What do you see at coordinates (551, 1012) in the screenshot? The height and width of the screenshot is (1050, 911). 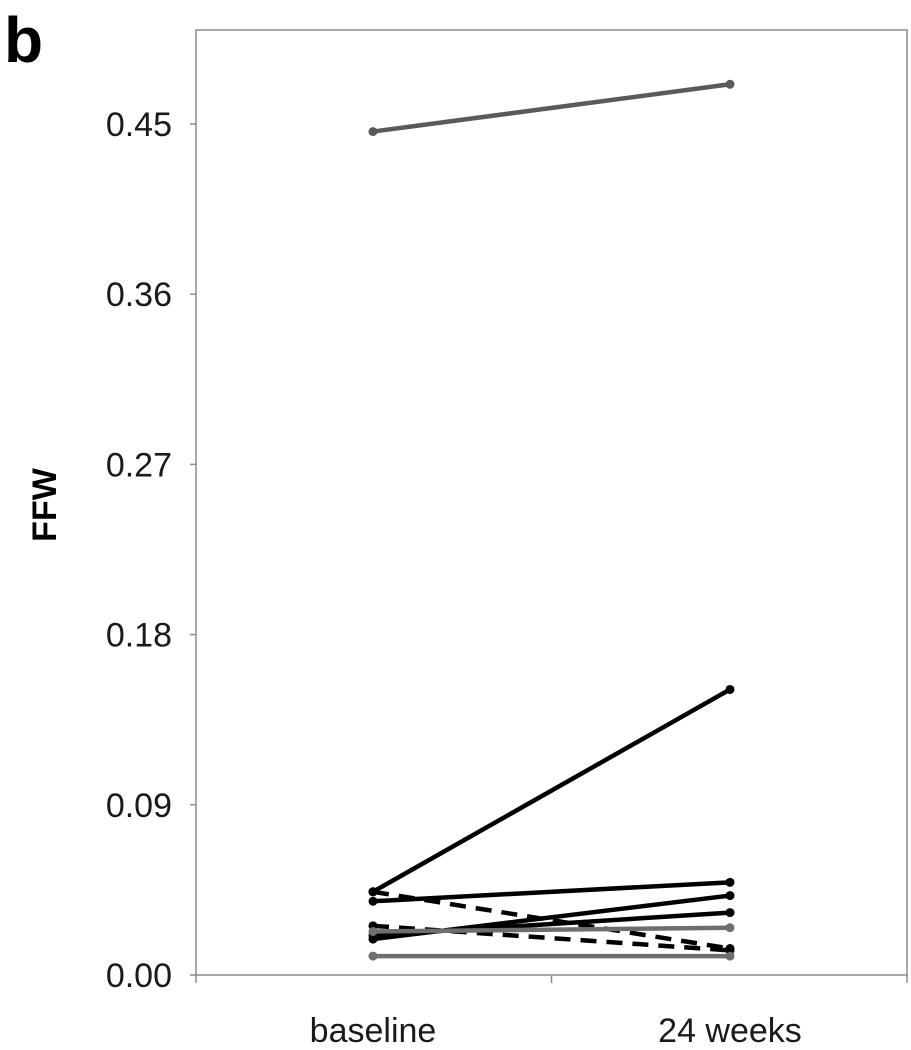 I see `x-axis: baseline 24 weeks` at bounding box center [551, 1012].